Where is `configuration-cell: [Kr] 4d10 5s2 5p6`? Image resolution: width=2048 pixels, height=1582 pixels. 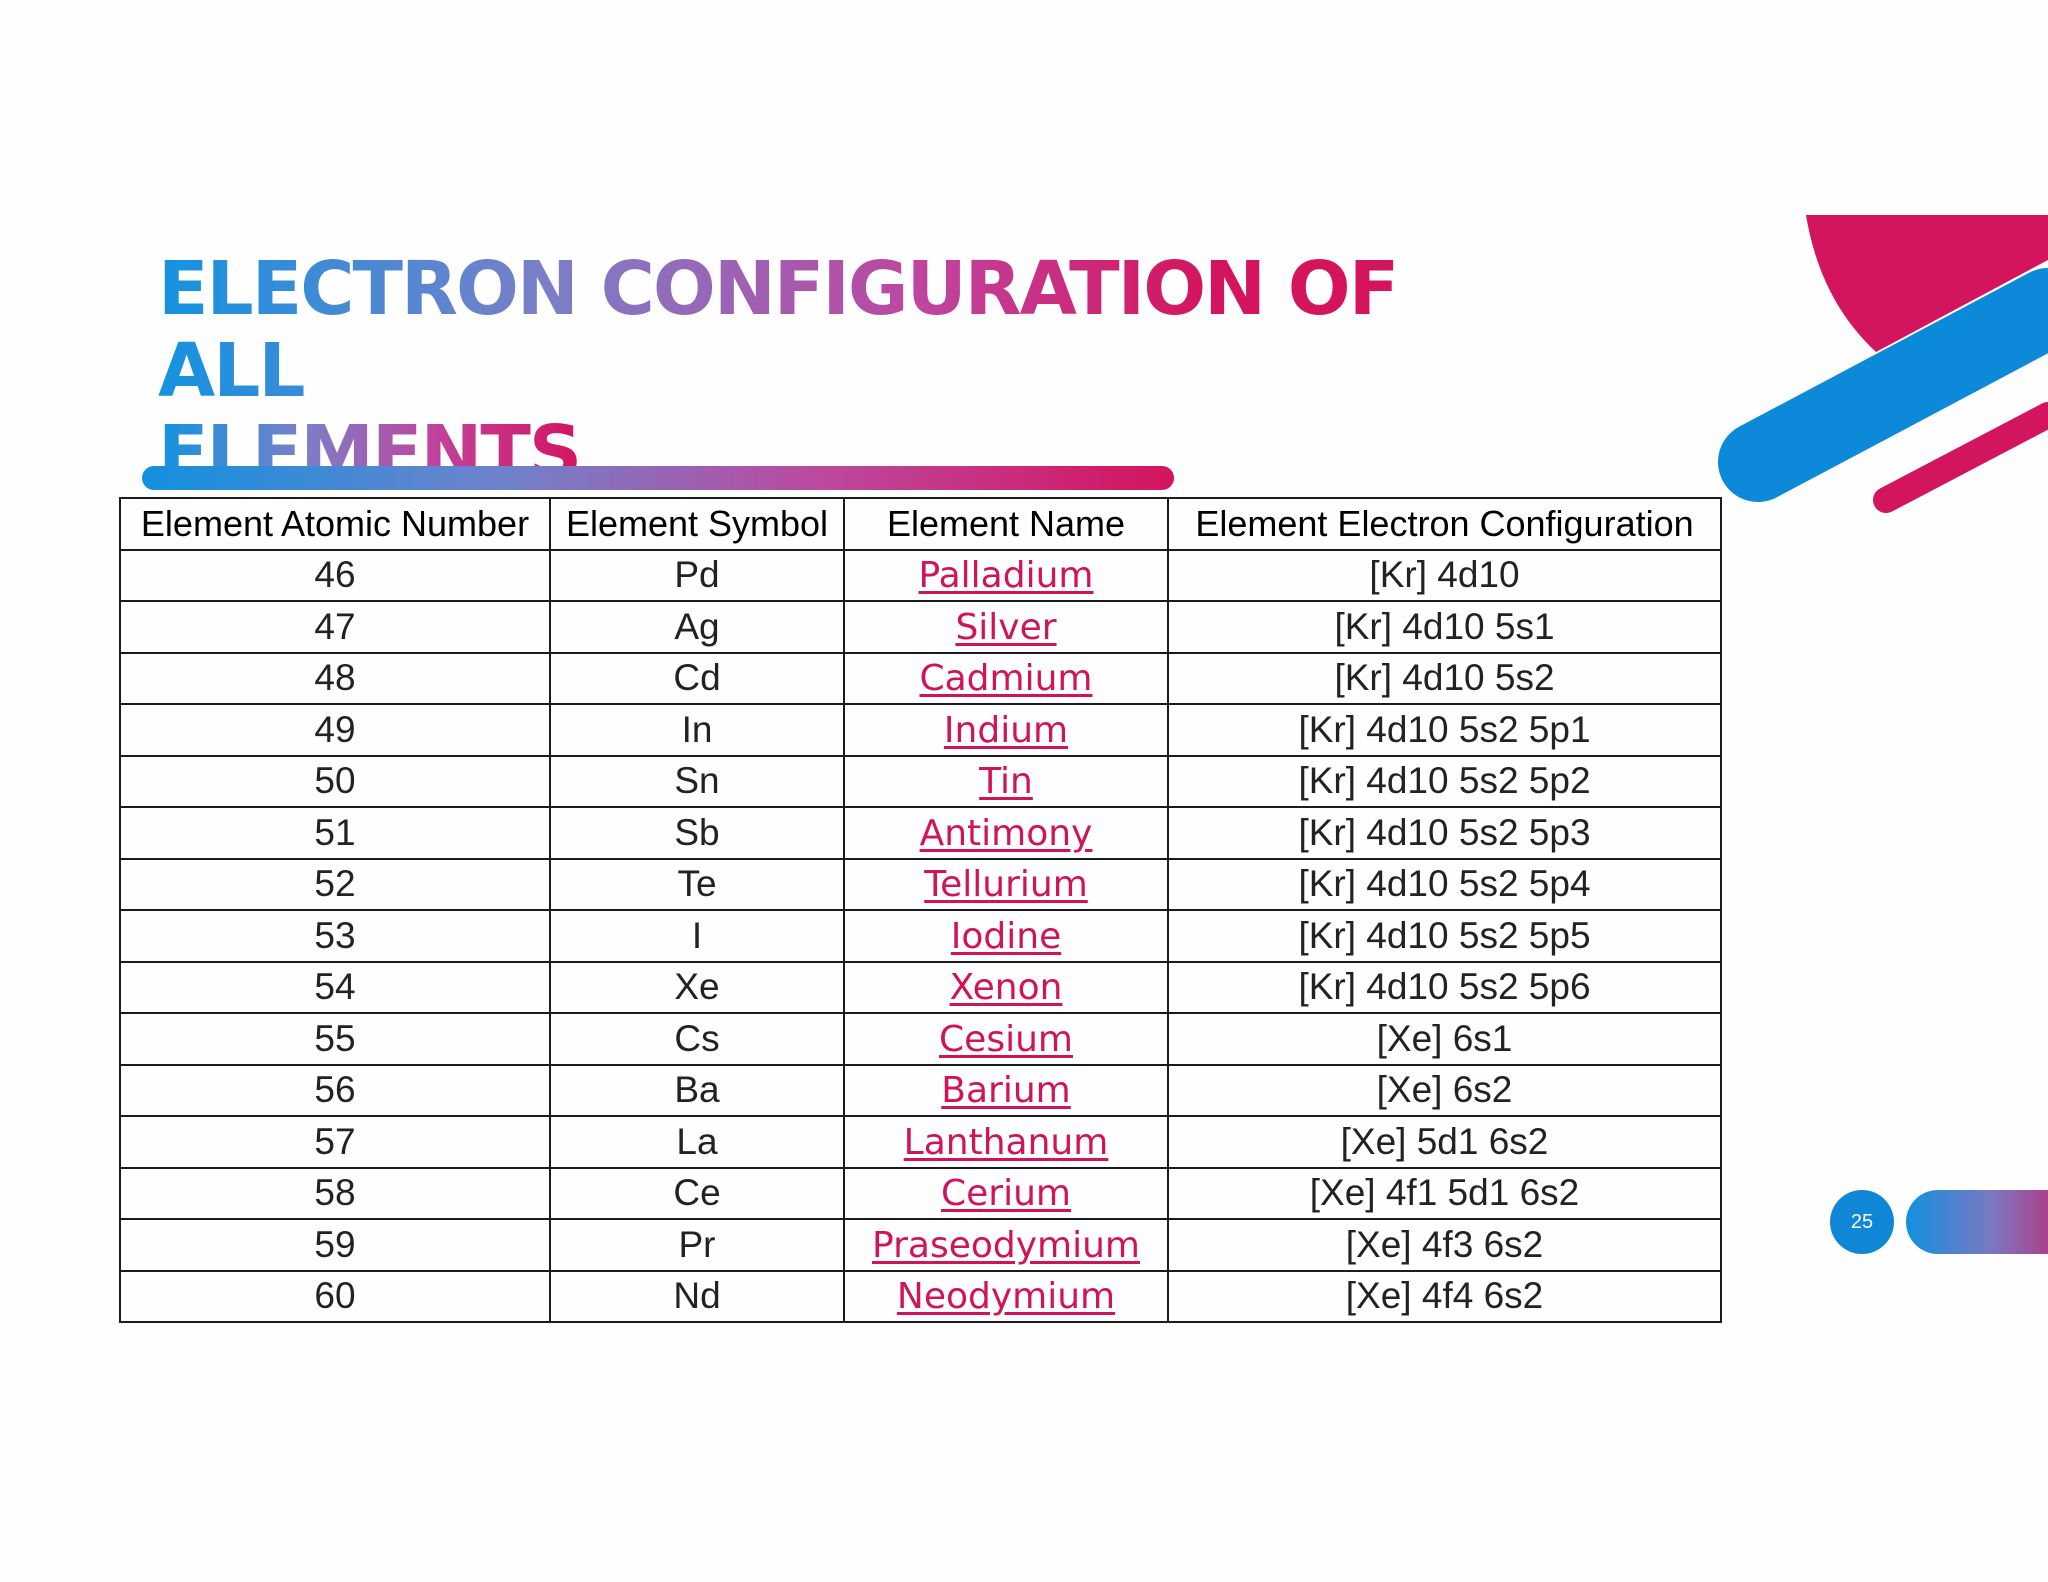 configuration-cell: [Kr] 4d10 5s2 5p6 is located at coordinates (1444, 987).